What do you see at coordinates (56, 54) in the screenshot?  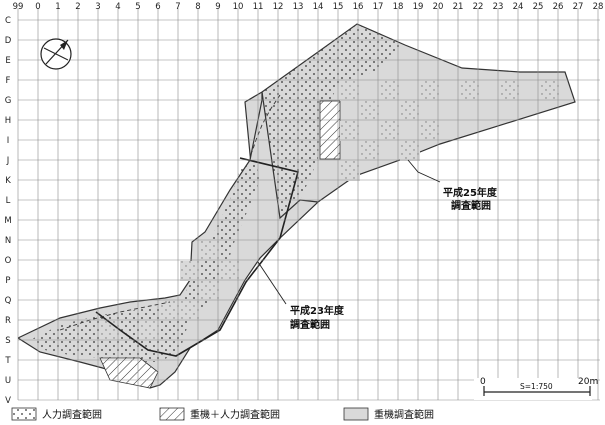 I see `north-arrow-icon` at bounding box center [56, 54].